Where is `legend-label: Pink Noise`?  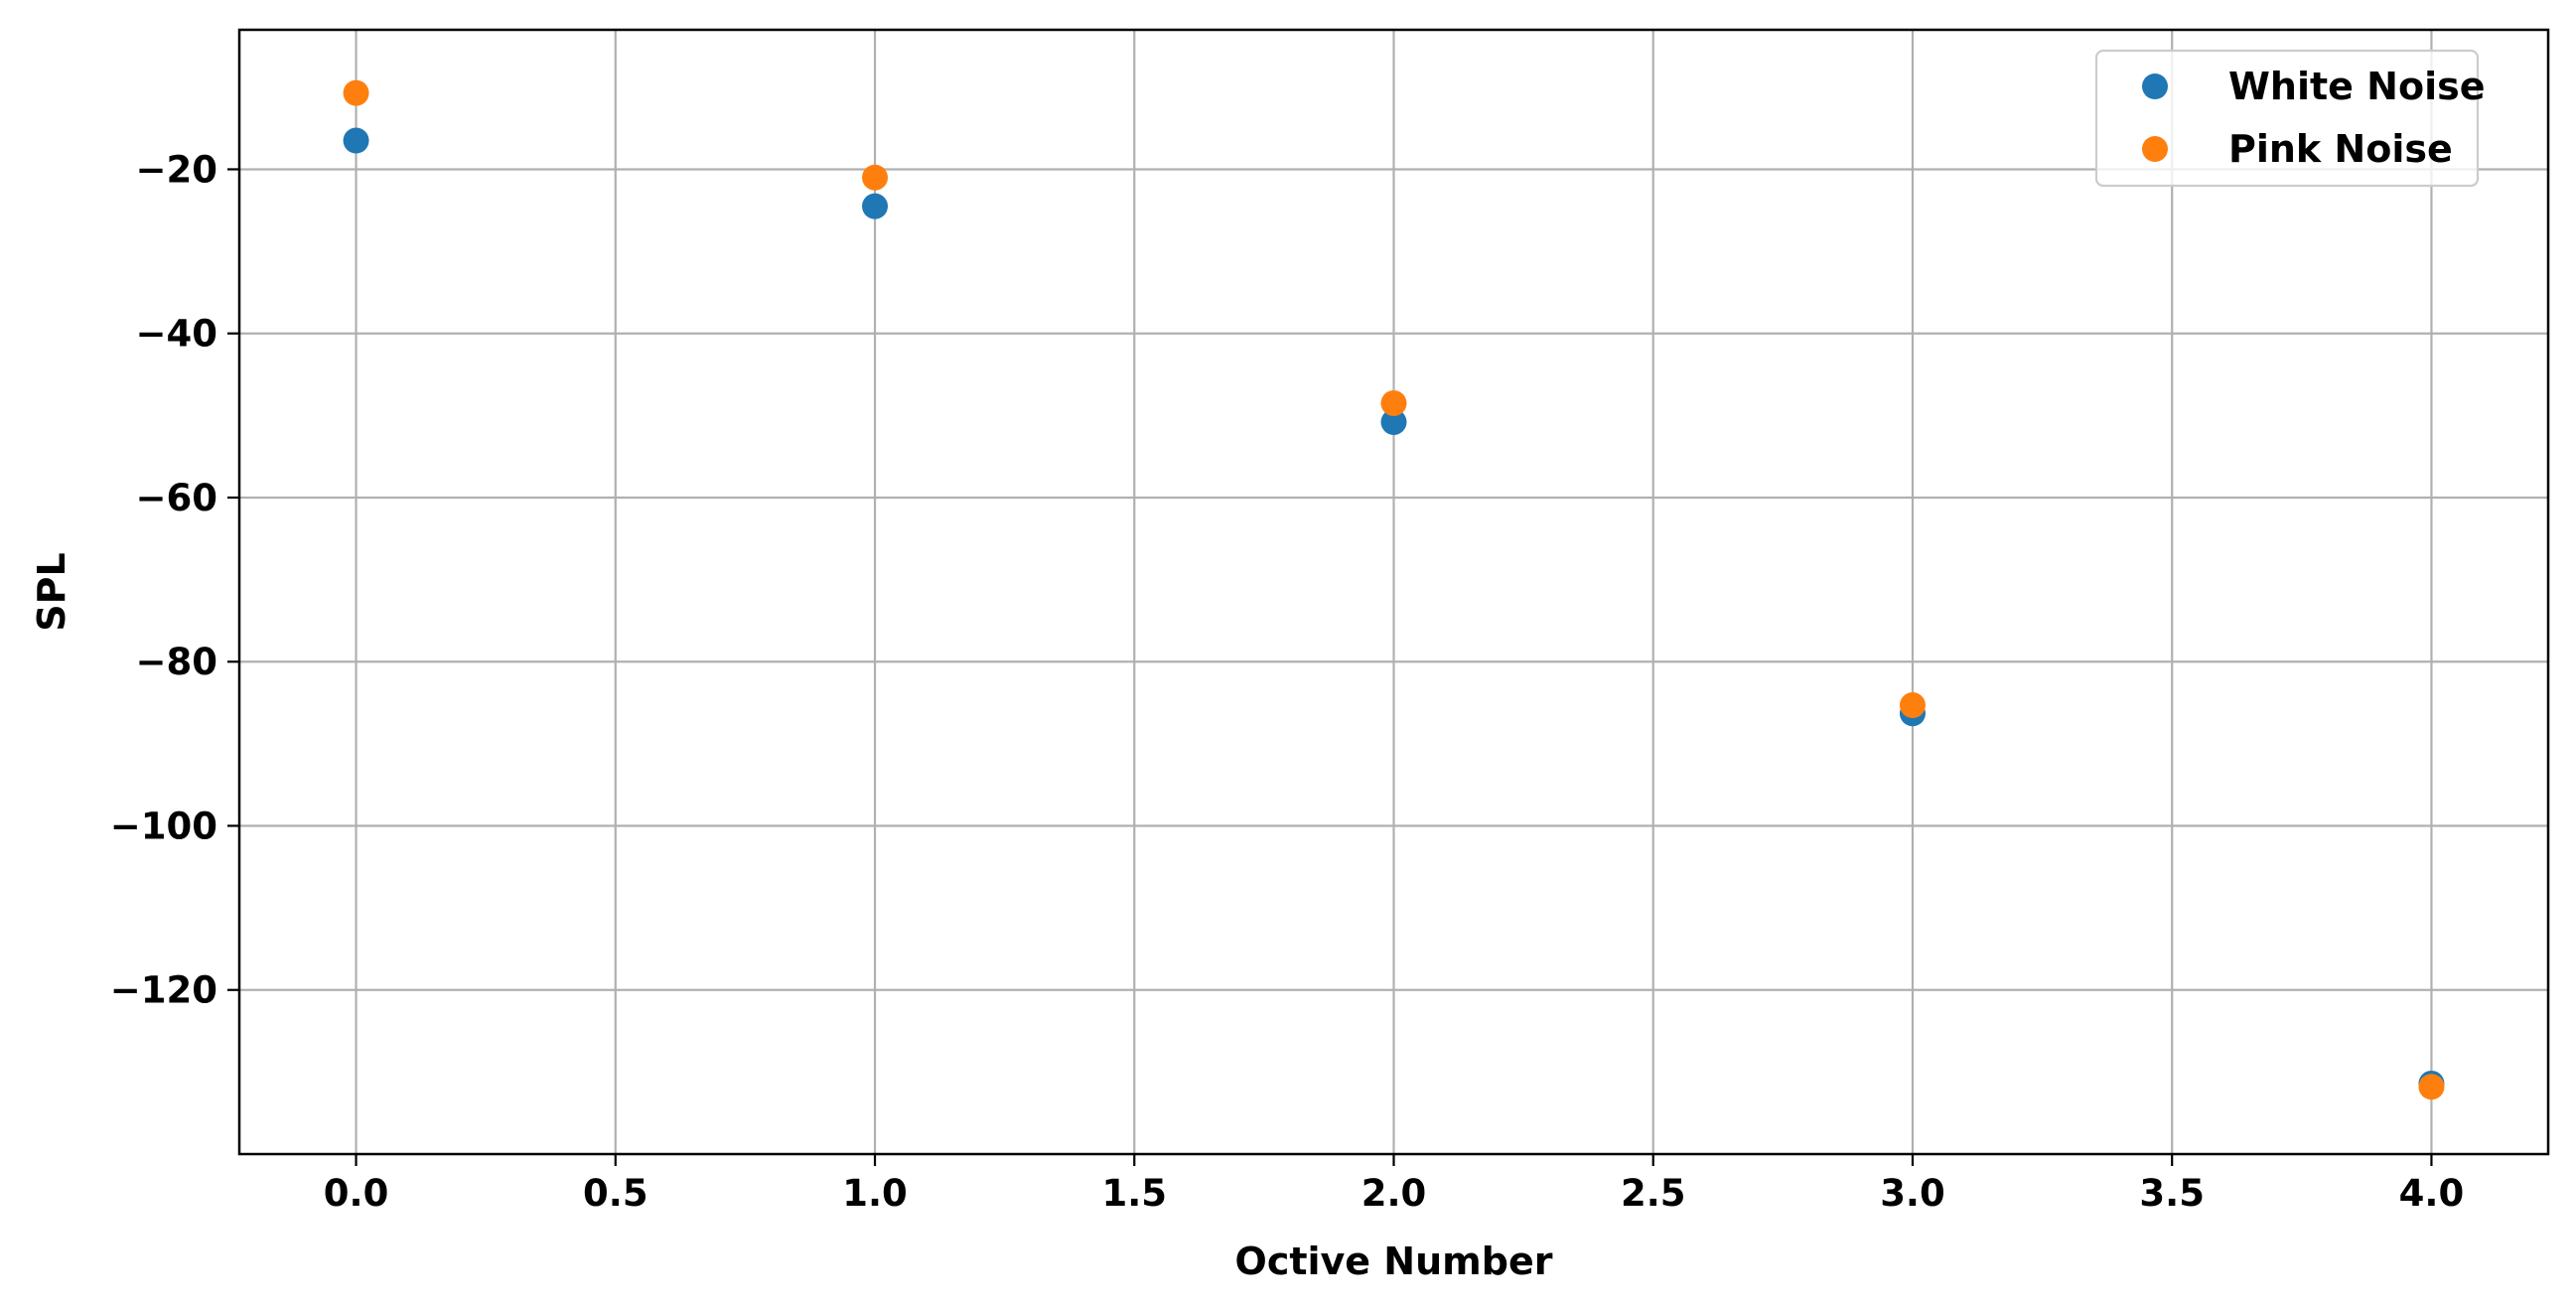 legend-label: Pink Noise is located at coordinates (2340, 149).